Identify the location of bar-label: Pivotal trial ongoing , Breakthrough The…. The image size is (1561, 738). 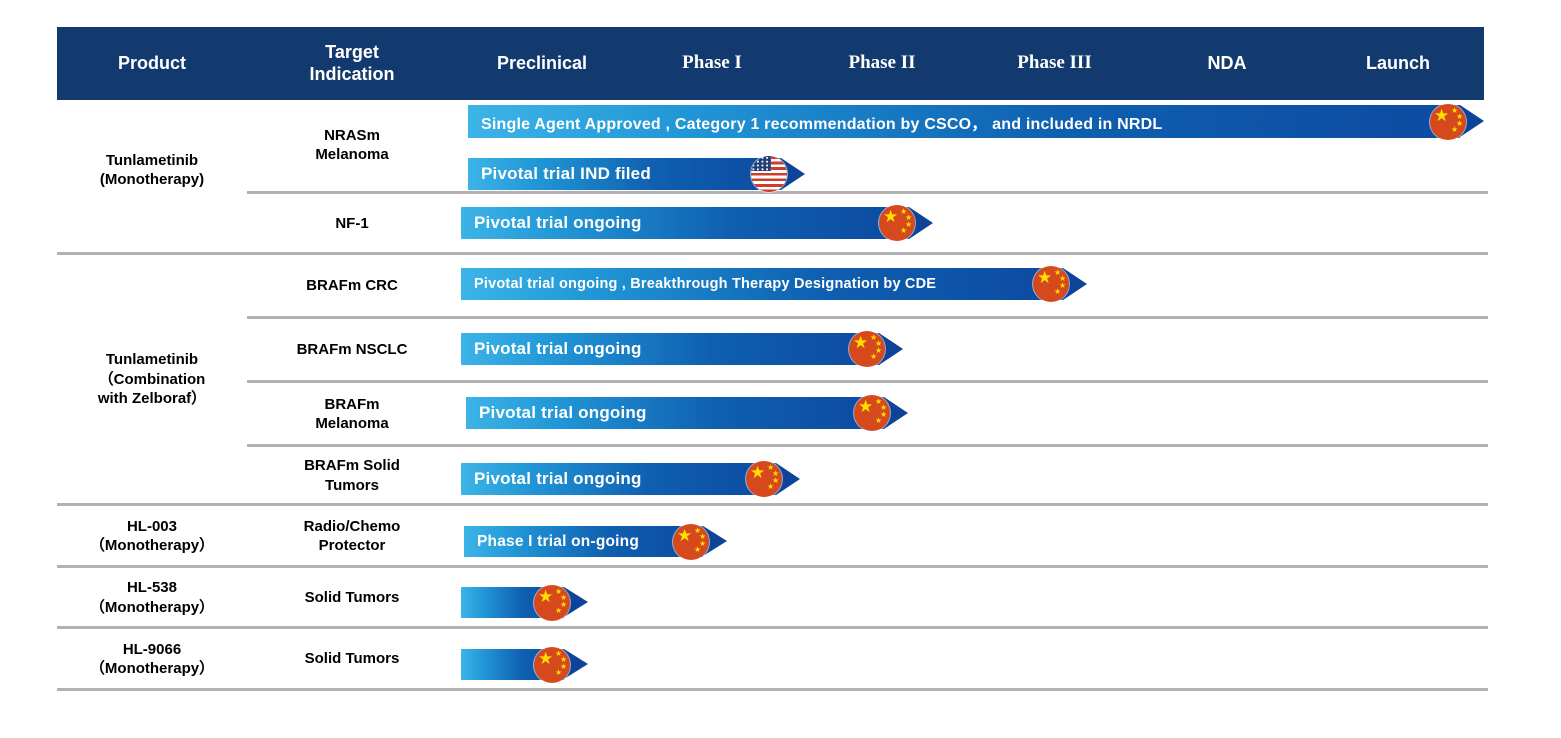
(705, 284).